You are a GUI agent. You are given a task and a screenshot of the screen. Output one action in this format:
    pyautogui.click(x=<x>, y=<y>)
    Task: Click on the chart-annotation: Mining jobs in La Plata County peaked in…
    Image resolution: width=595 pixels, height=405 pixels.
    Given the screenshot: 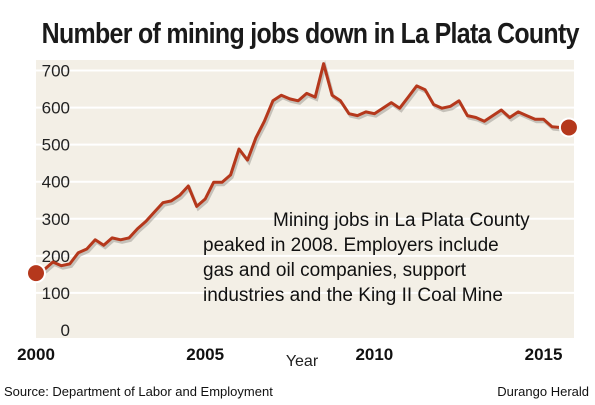 What is the action you would take?
    pyautogui.click(x=383, y=258)
    